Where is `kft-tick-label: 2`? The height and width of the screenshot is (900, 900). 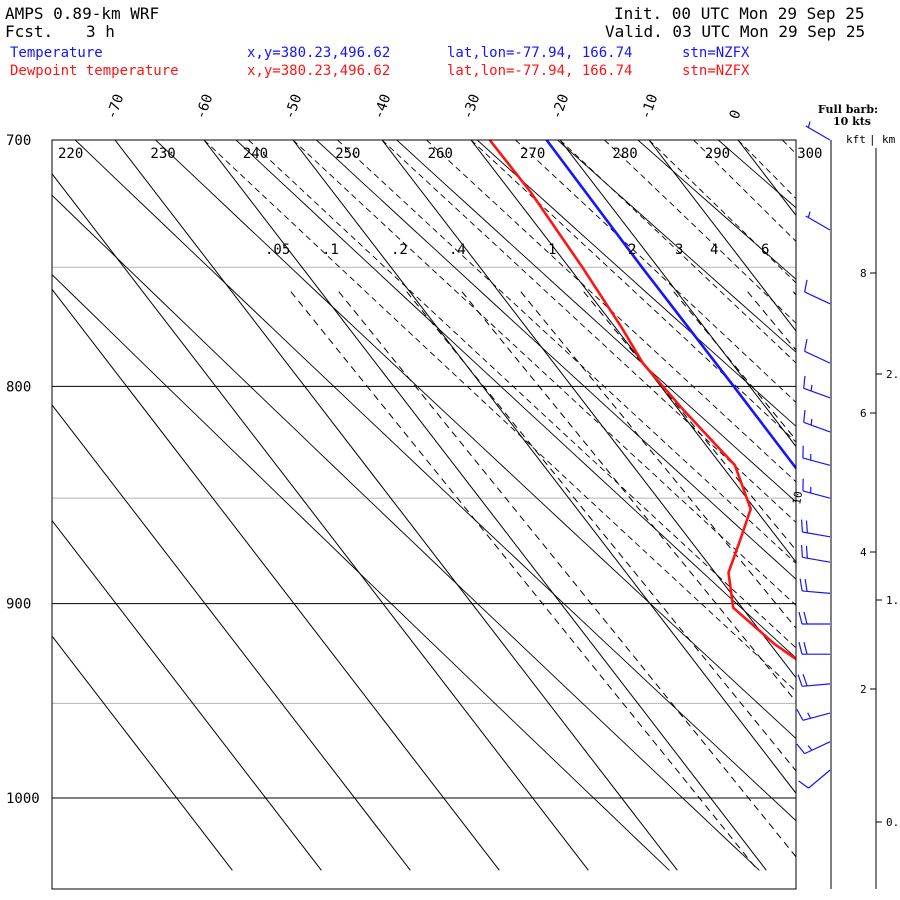 kft-tick-label: 2 is located at coordinates (863, 689).